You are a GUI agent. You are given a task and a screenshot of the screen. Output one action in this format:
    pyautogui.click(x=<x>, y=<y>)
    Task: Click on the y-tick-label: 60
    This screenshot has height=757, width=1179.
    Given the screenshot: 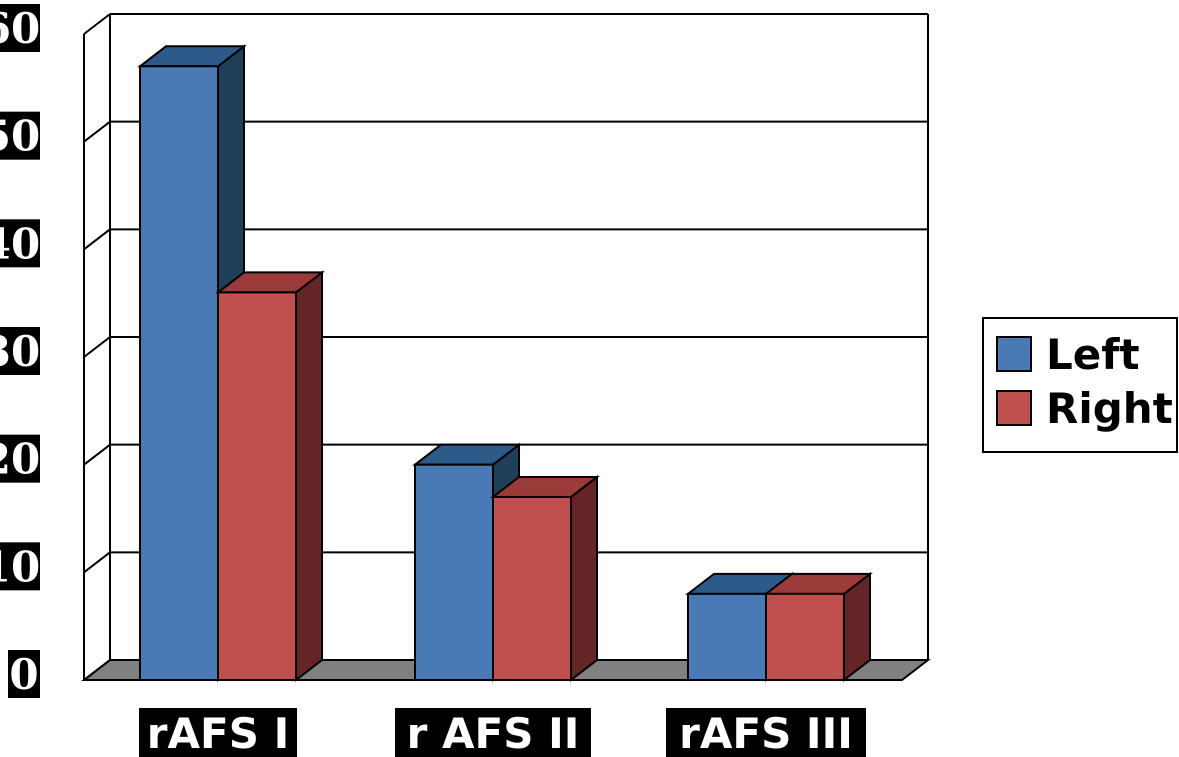 What is the action you would take?
    pyautogui.click(x=20, y=28)
    